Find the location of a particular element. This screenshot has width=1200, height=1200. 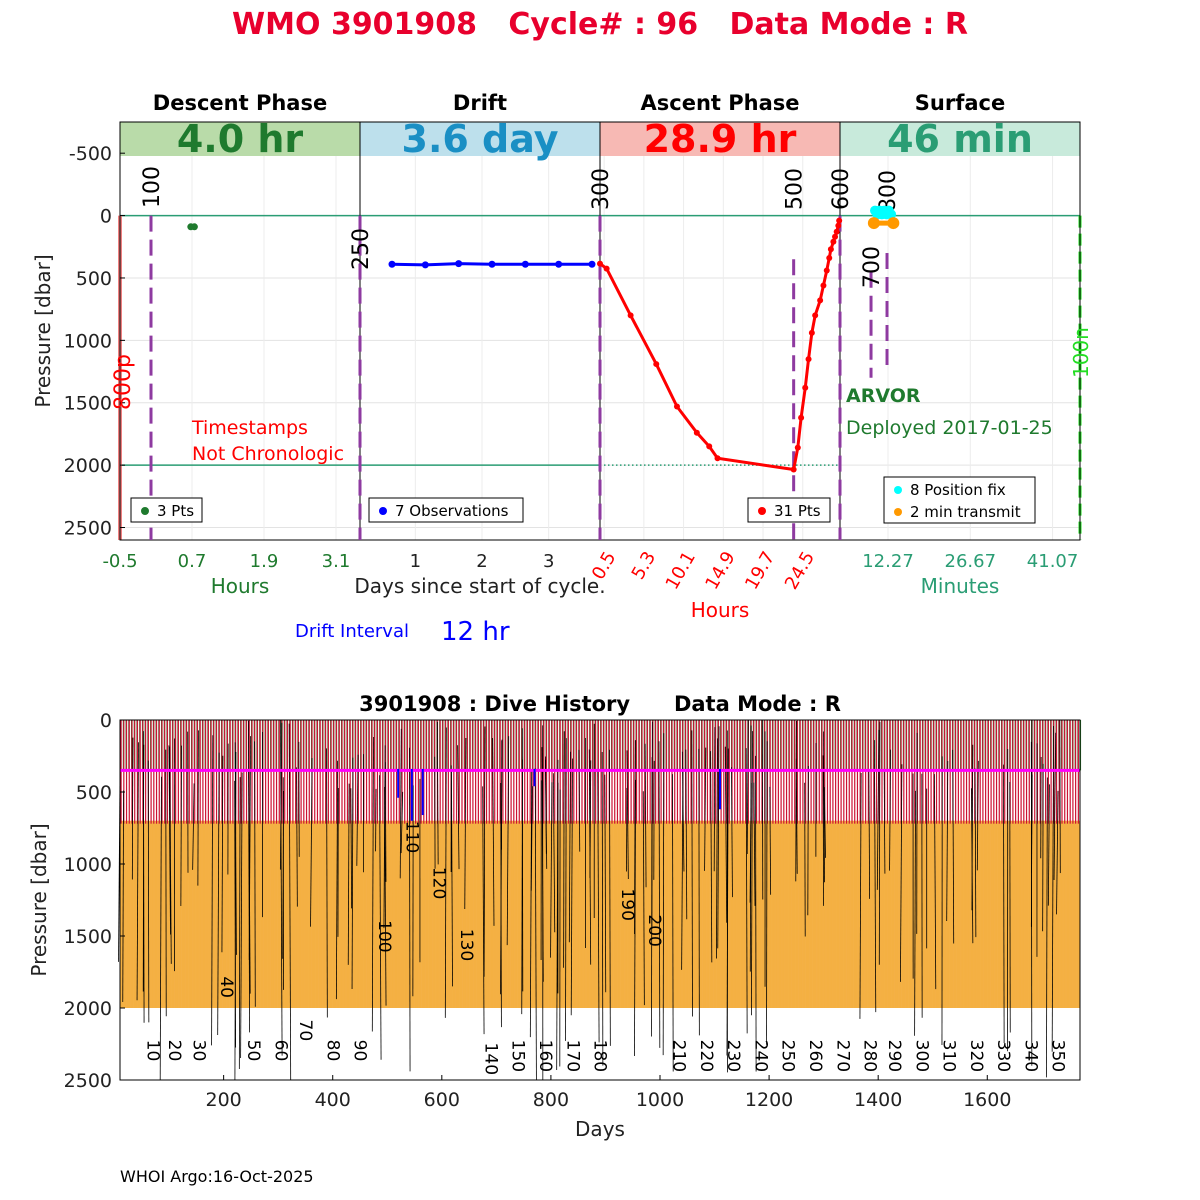

cycle-label: 30 is located at coordinates (199, 1051).